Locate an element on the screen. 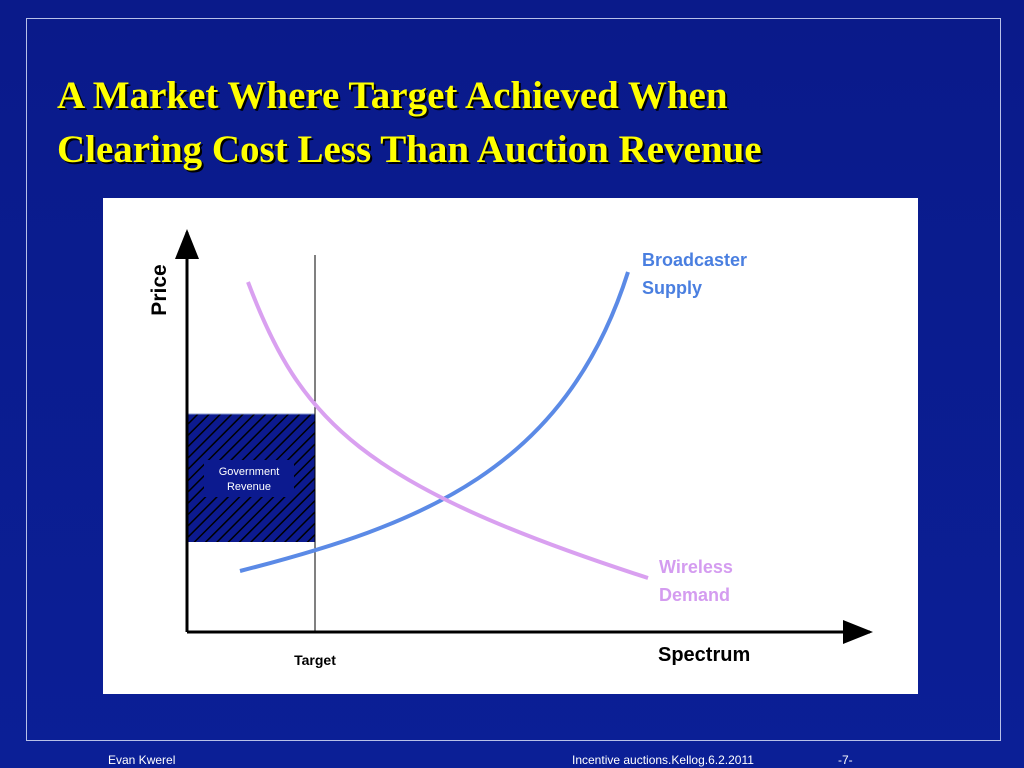 This screenshot has height=768, width=1024. target-label: Target is located at coordinates (315, 660).